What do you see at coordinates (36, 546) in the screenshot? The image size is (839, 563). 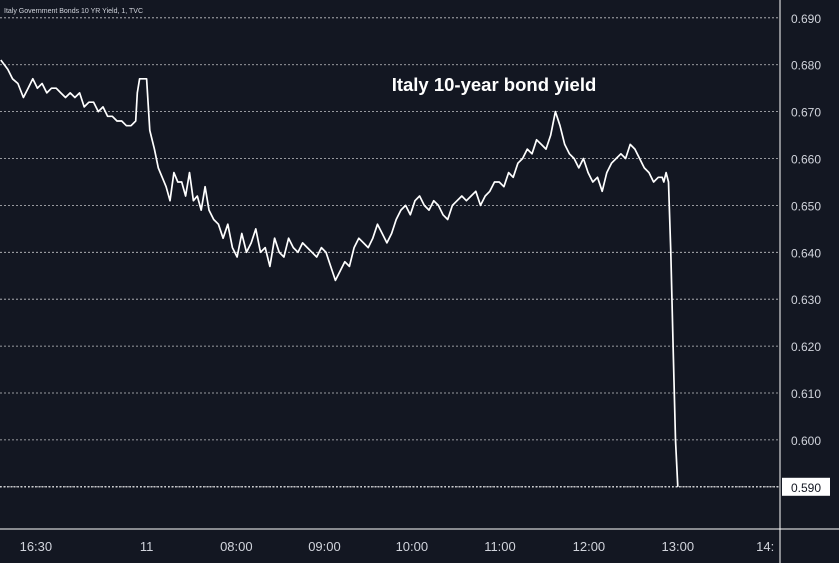 I see `x-tick-label: 16:30` at bounding box center [36, 546].